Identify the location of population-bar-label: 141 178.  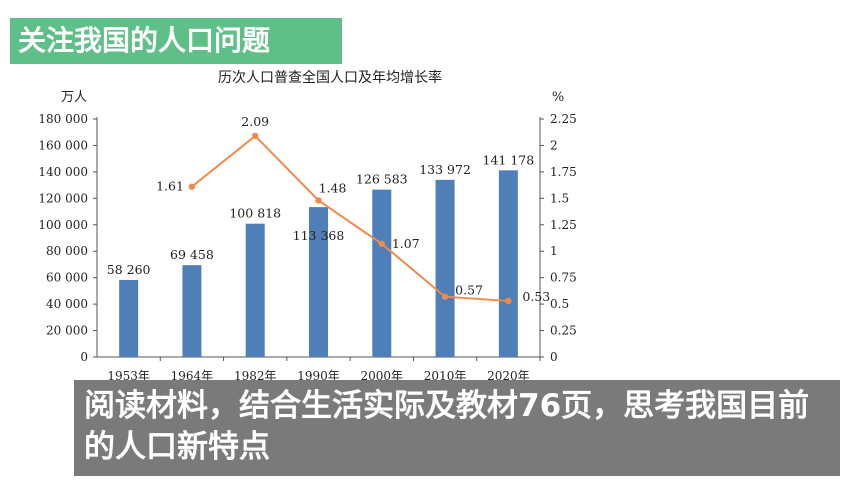
(509, 159).